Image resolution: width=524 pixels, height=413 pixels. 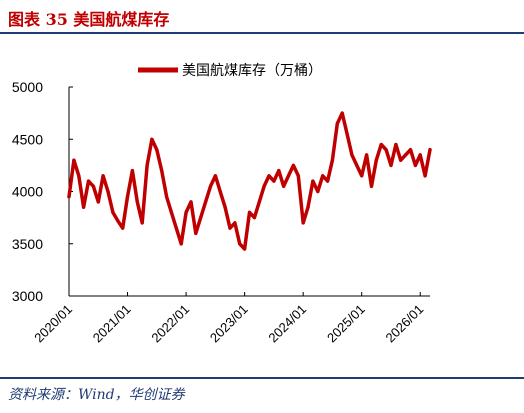 I want to click on x-tick-label: 2023/01, so click(x=229, y=324).